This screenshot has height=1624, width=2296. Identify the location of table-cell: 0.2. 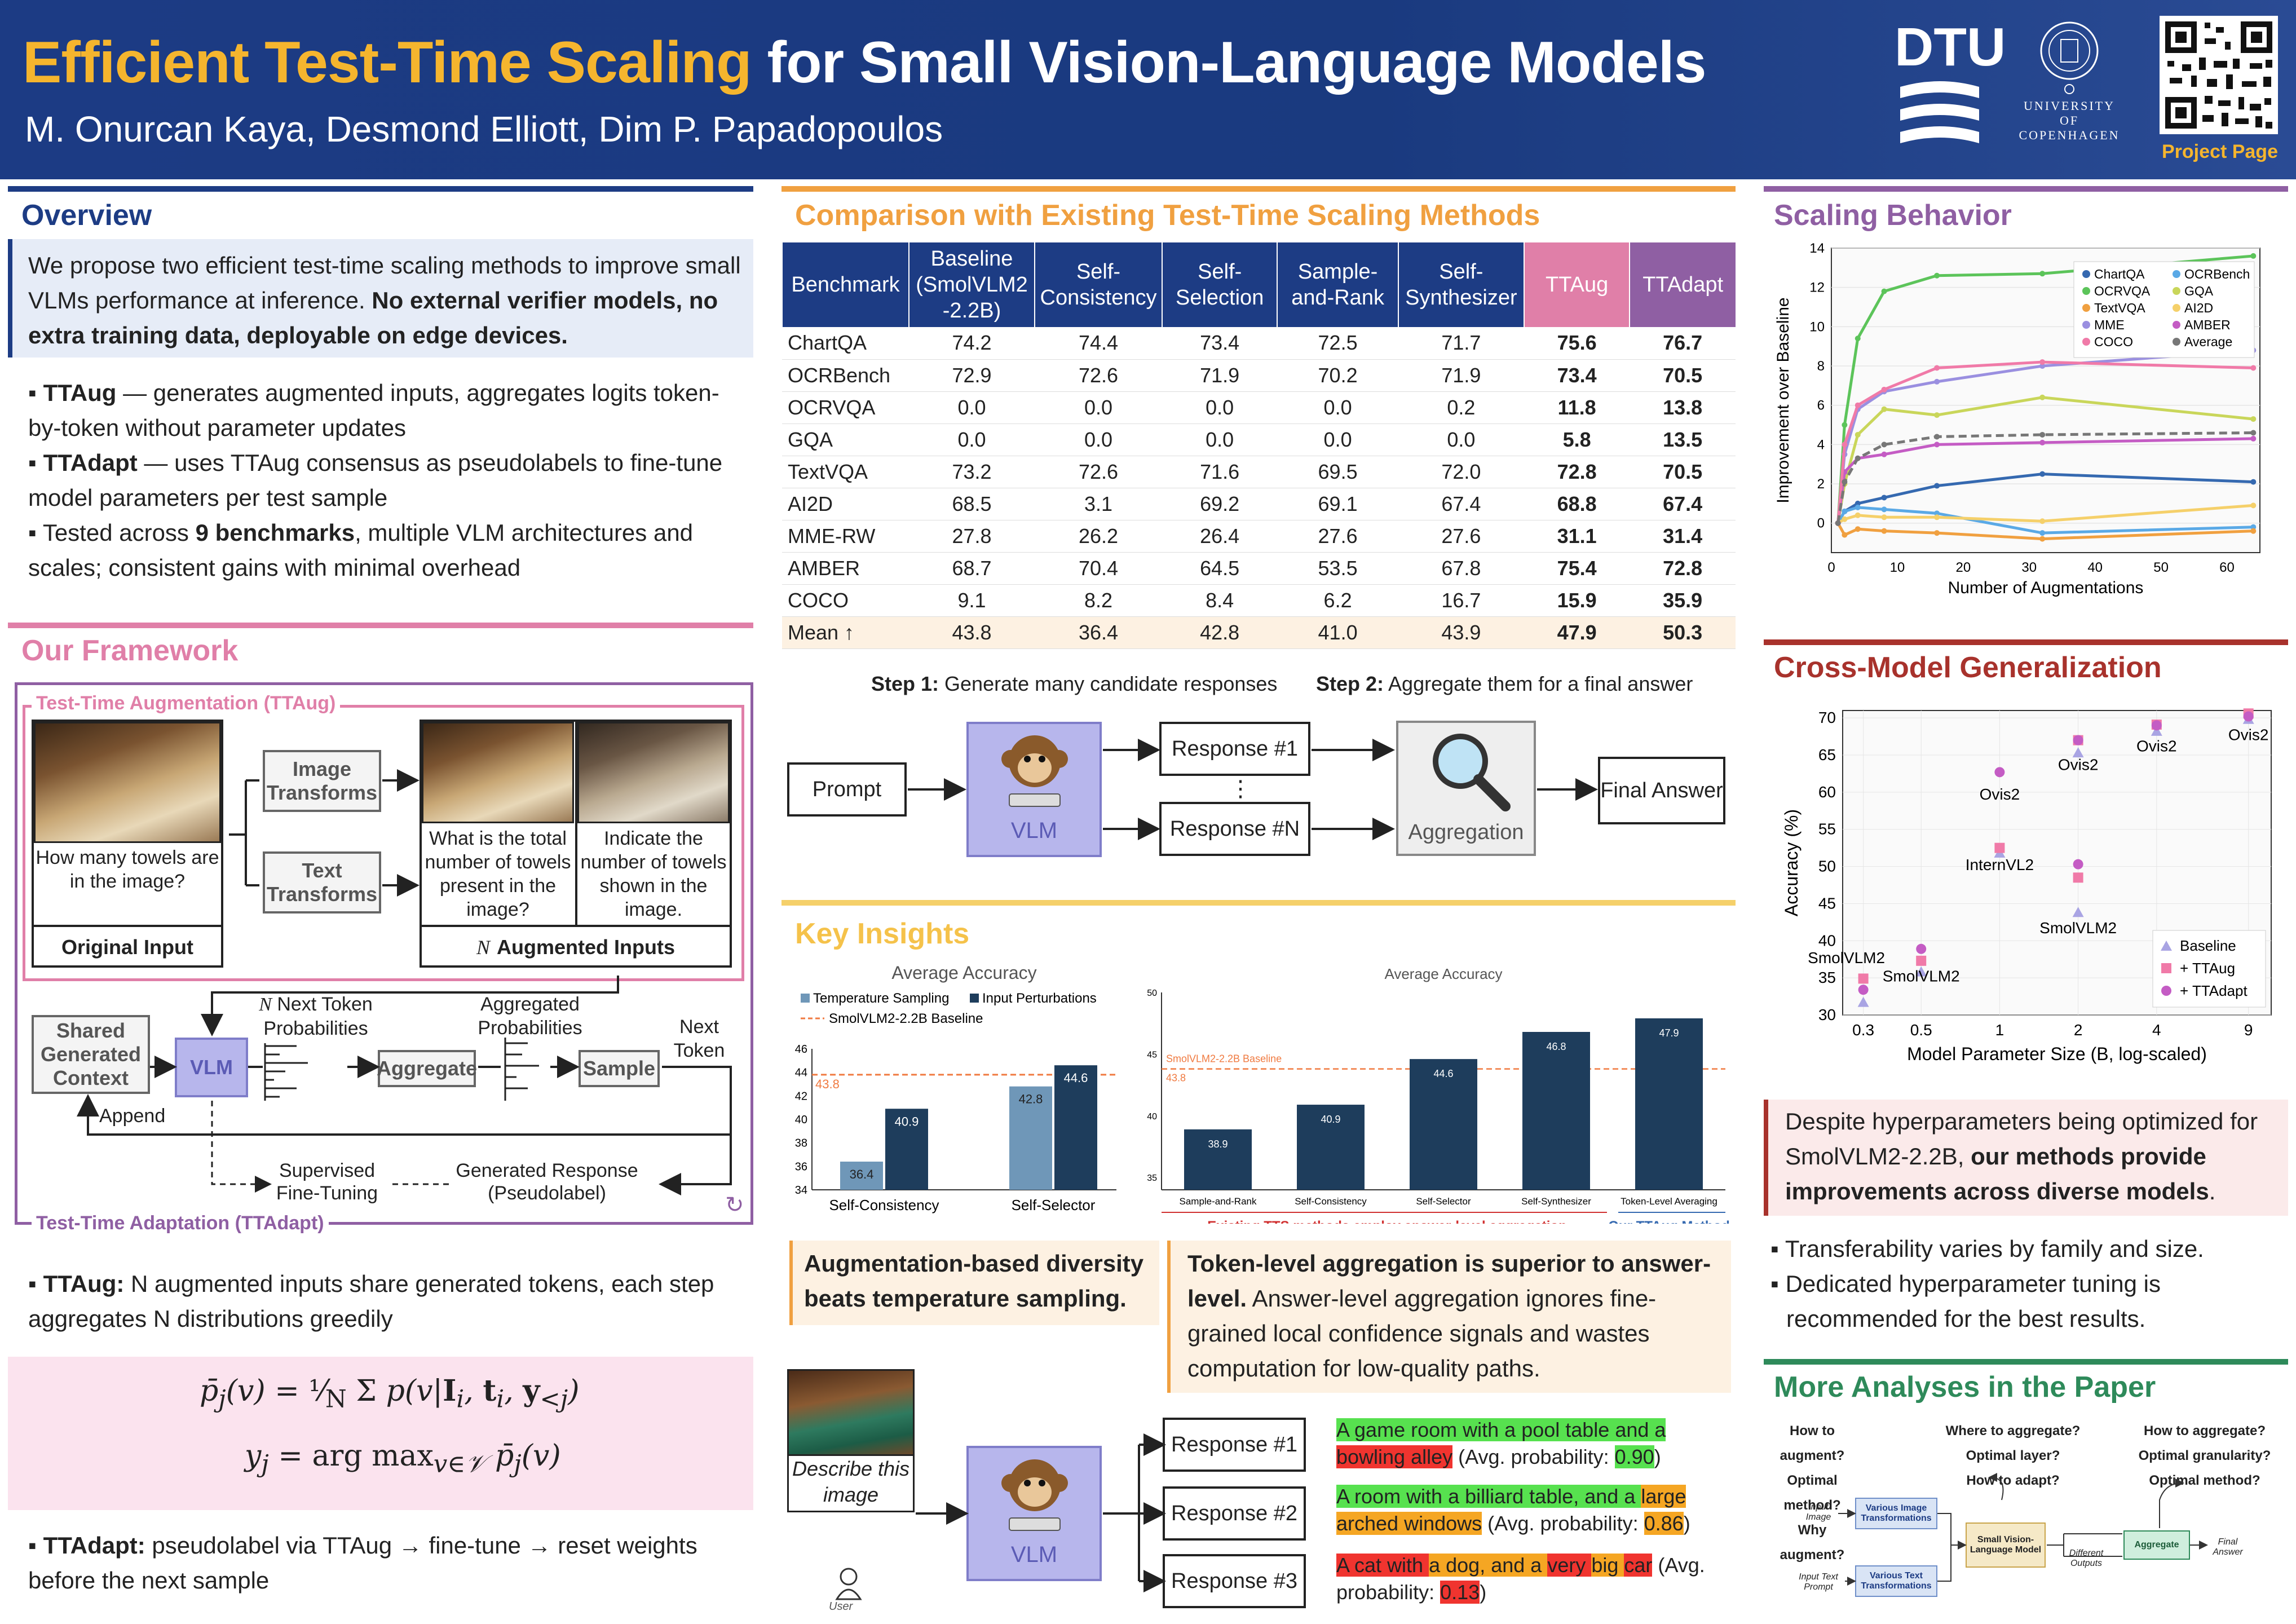
(1461, 407).